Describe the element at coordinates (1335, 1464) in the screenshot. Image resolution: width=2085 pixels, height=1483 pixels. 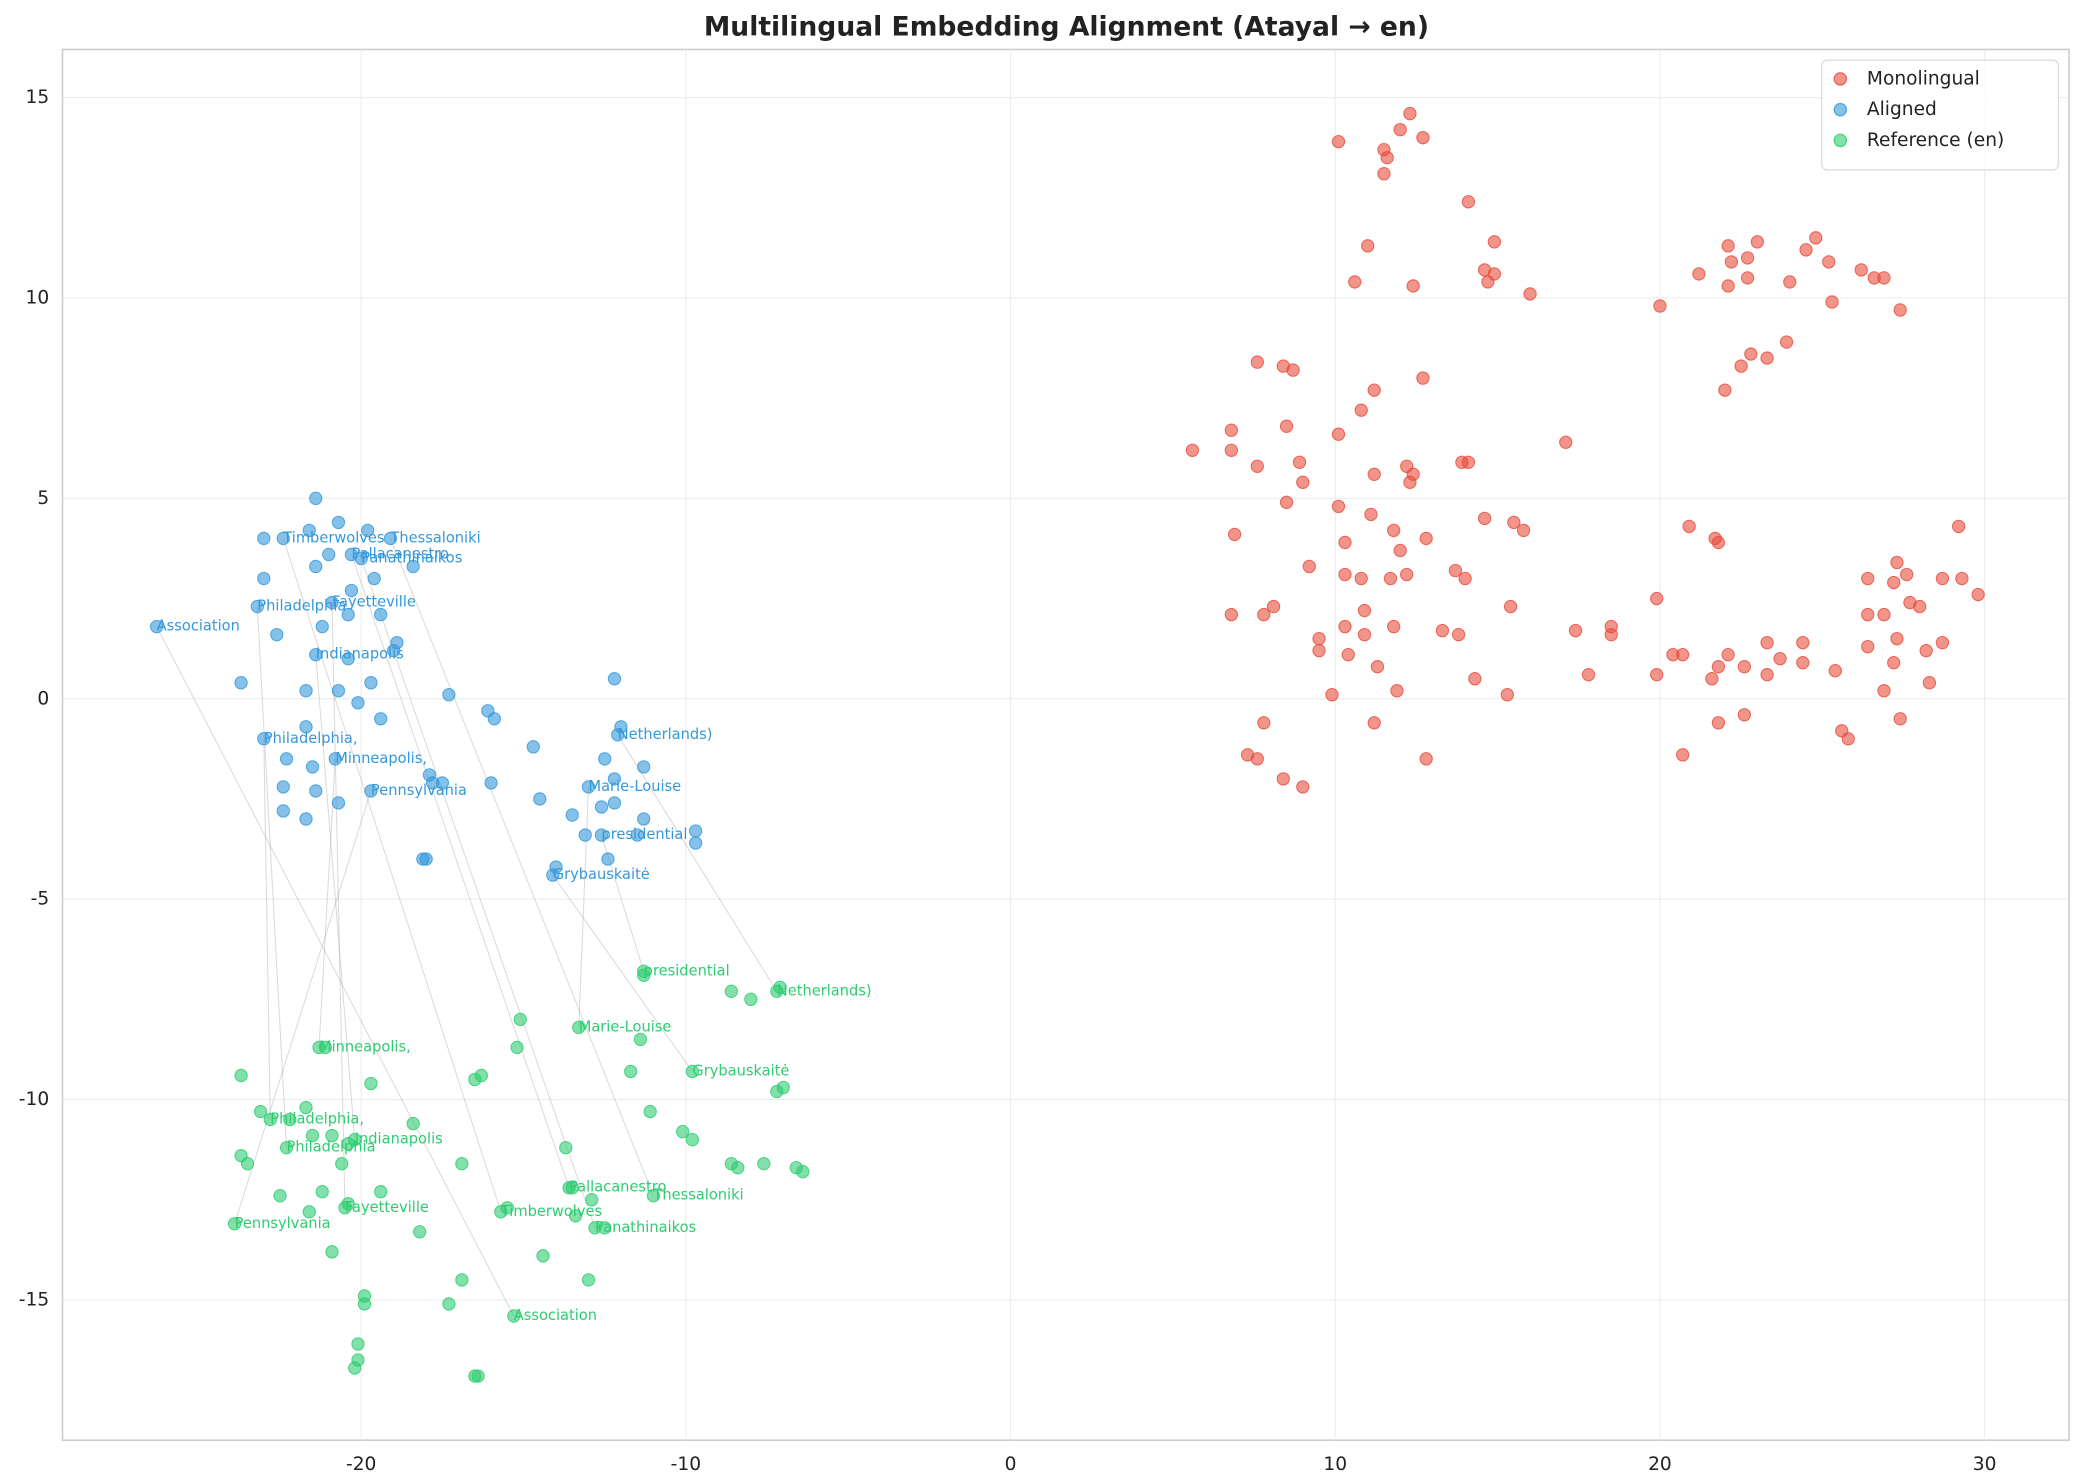
I see `x-tick-label: 10` at that location.